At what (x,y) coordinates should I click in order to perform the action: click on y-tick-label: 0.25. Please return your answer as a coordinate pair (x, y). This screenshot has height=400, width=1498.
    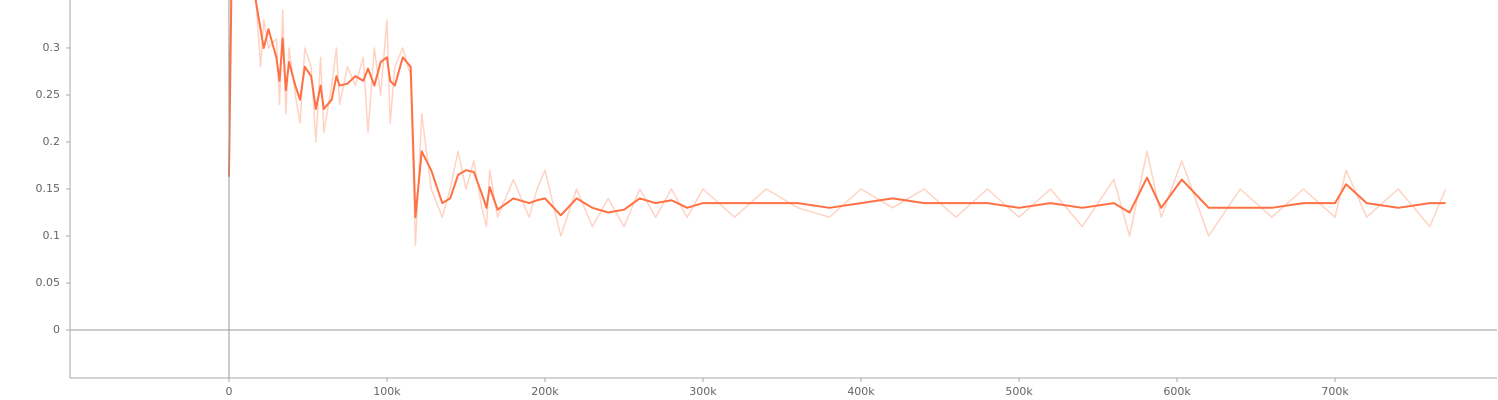
    Looking at the image, I should click on (48, 94).